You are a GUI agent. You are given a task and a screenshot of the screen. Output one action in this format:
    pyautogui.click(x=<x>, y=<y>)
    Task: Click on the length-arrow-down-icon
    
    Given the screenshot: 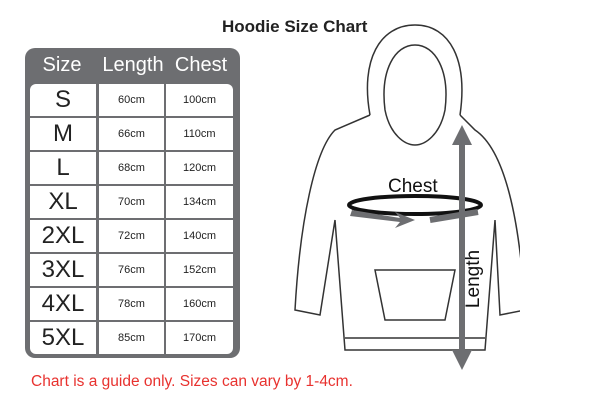 What is the action you would take?
    pyautogui.click(x=462, y=360)
    